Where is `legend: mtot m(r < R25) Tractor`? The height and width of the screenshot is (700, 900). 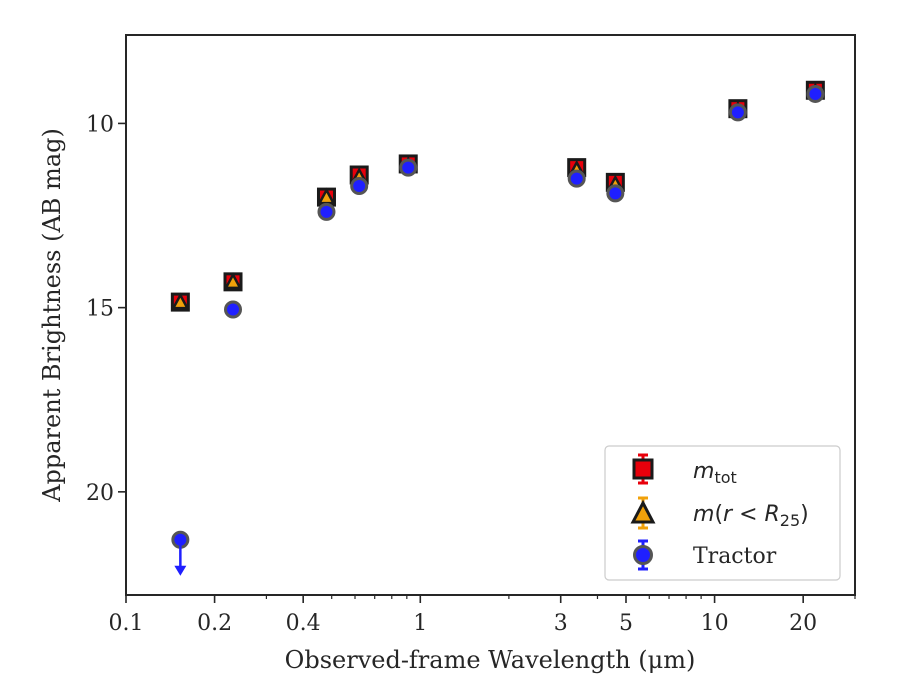
legend: mtot m(r < R25) Tractor is located at coordinates (722, 513).